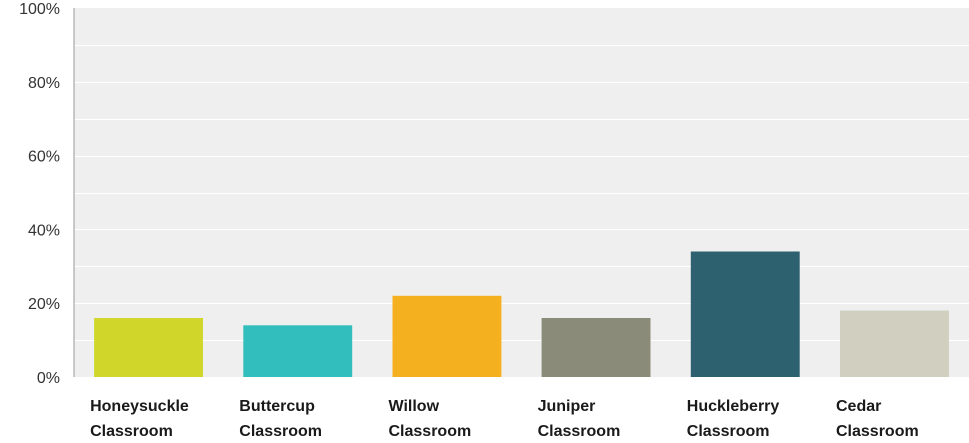  I want to click on y-tick-label: 40%, so click(44, 230).